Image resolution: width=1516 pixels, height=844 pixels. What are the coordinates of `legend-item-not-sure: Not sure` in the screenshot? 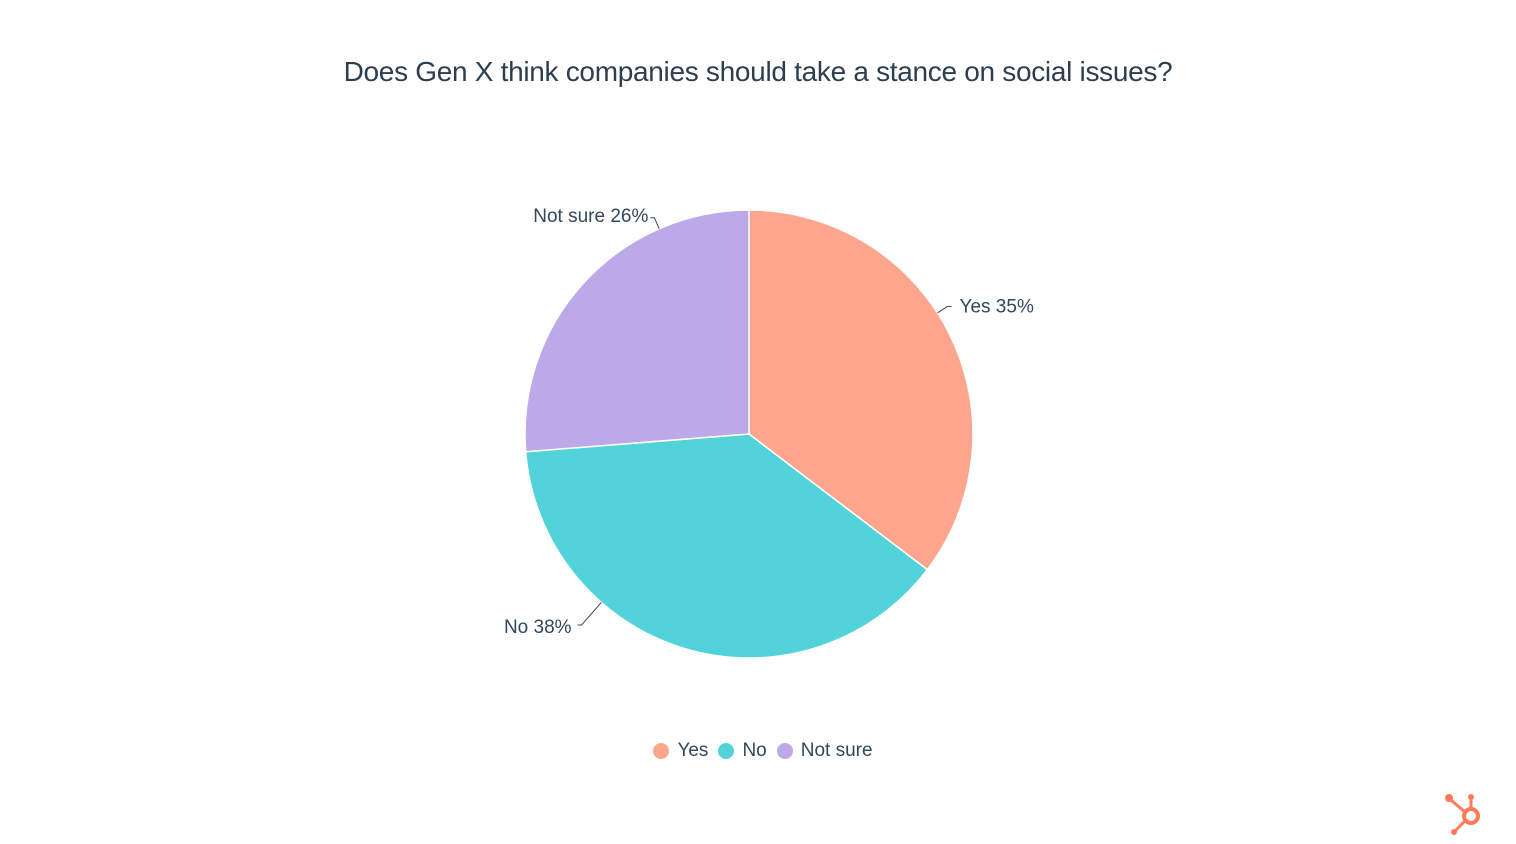 It's located at (824, 751).